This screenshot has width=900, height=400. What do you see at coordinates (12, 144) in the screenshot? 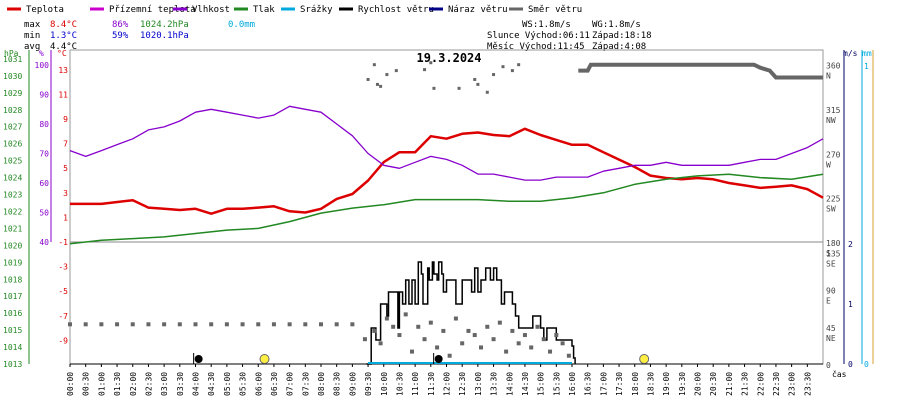
I see `hpa-tick-label: 1026` at bounding box center [12, 144].